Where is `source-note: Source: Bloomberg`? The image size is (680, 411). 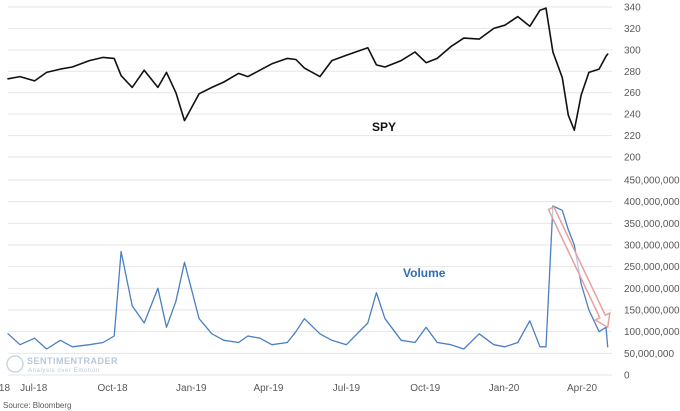 source-note: Source: Bloomberg is located at coordinates (37, 405).